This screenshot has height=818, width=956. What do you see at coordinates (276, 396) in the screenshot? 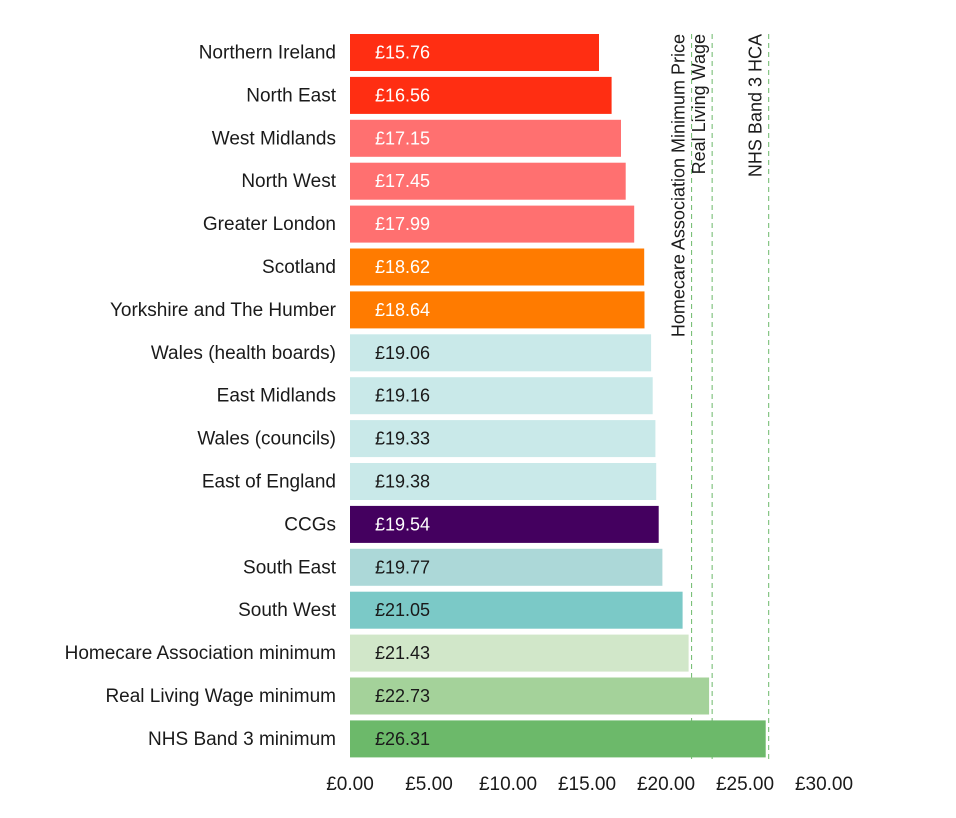
I see `category-label: East Midlands` at bounding box center [276, 396].